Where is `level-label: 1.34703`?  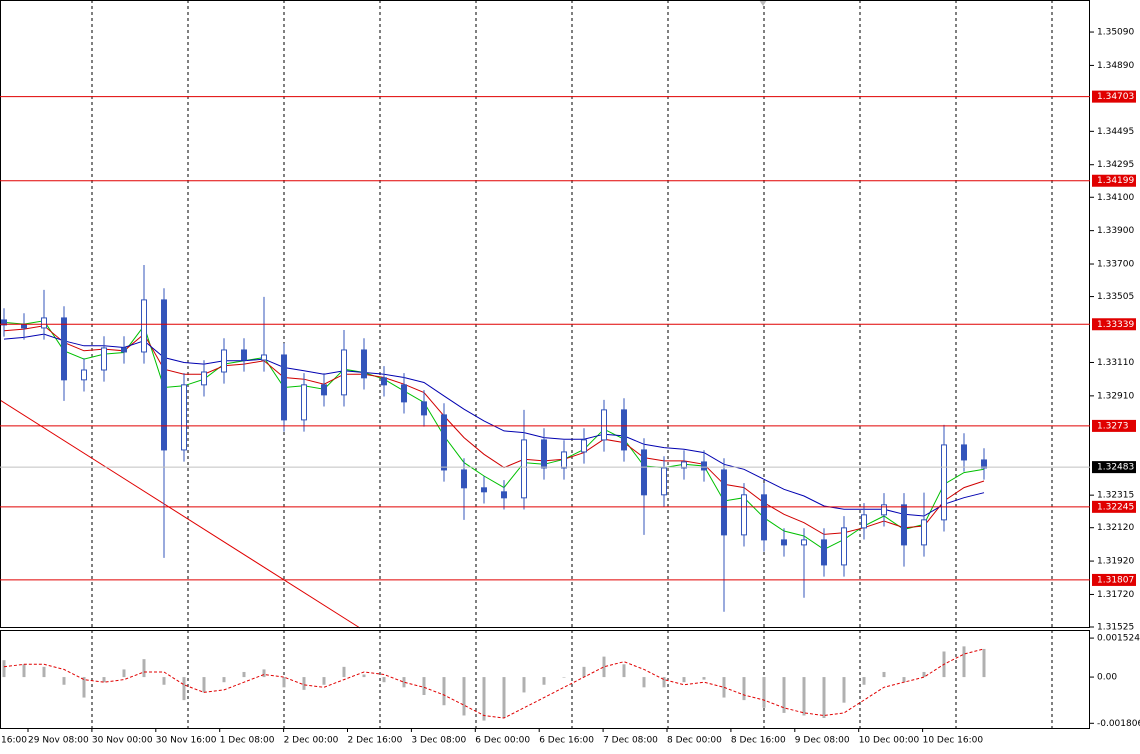
level-label: 1.34703 is located at coordinates (1115, 97).